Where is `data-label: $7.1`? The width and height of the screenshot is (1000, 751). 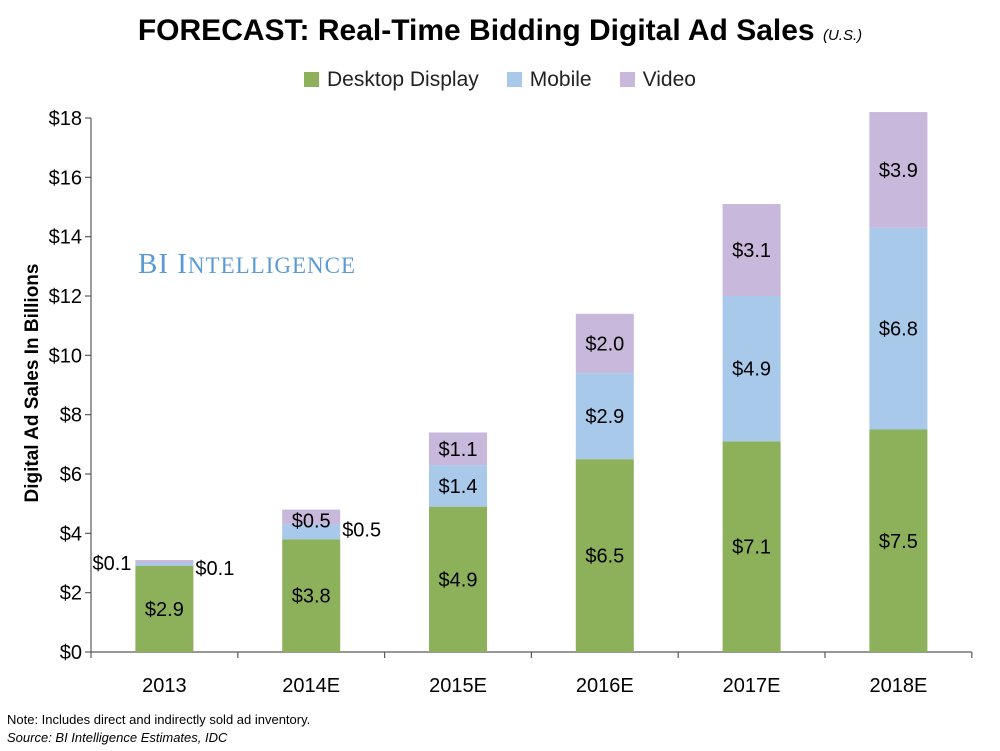 data-label: $7.1 is located at coordinates (751, 548).